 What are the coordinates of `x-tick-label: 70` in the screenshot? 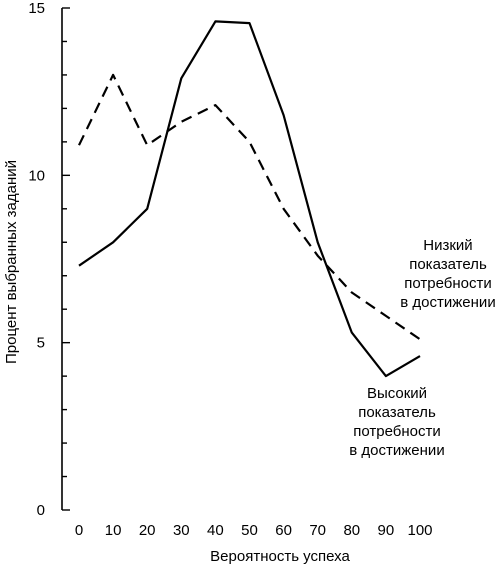 It's located at (317, 530).